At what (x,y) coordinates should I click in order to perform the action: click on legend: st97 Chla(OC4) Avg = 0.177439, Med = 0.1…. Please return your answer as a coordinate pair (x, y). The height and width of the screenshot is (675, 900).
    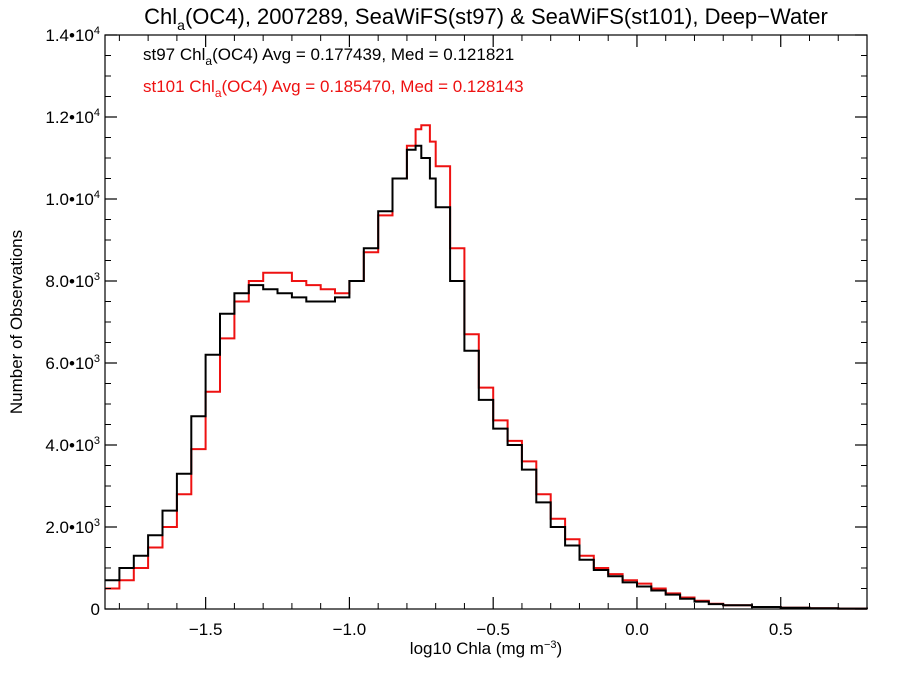
    Looking at the image, I should click on (333, 72).